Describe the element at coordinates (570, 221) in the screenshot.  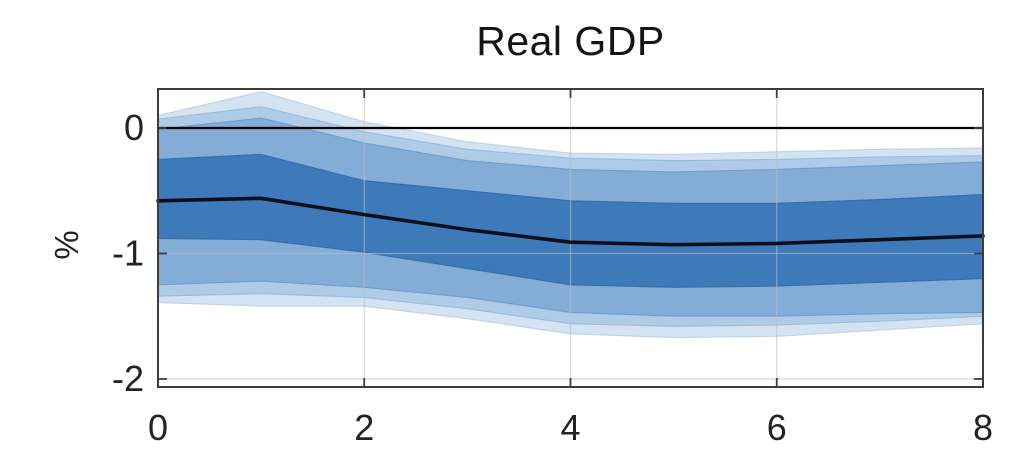
I see `median-line` at that location.